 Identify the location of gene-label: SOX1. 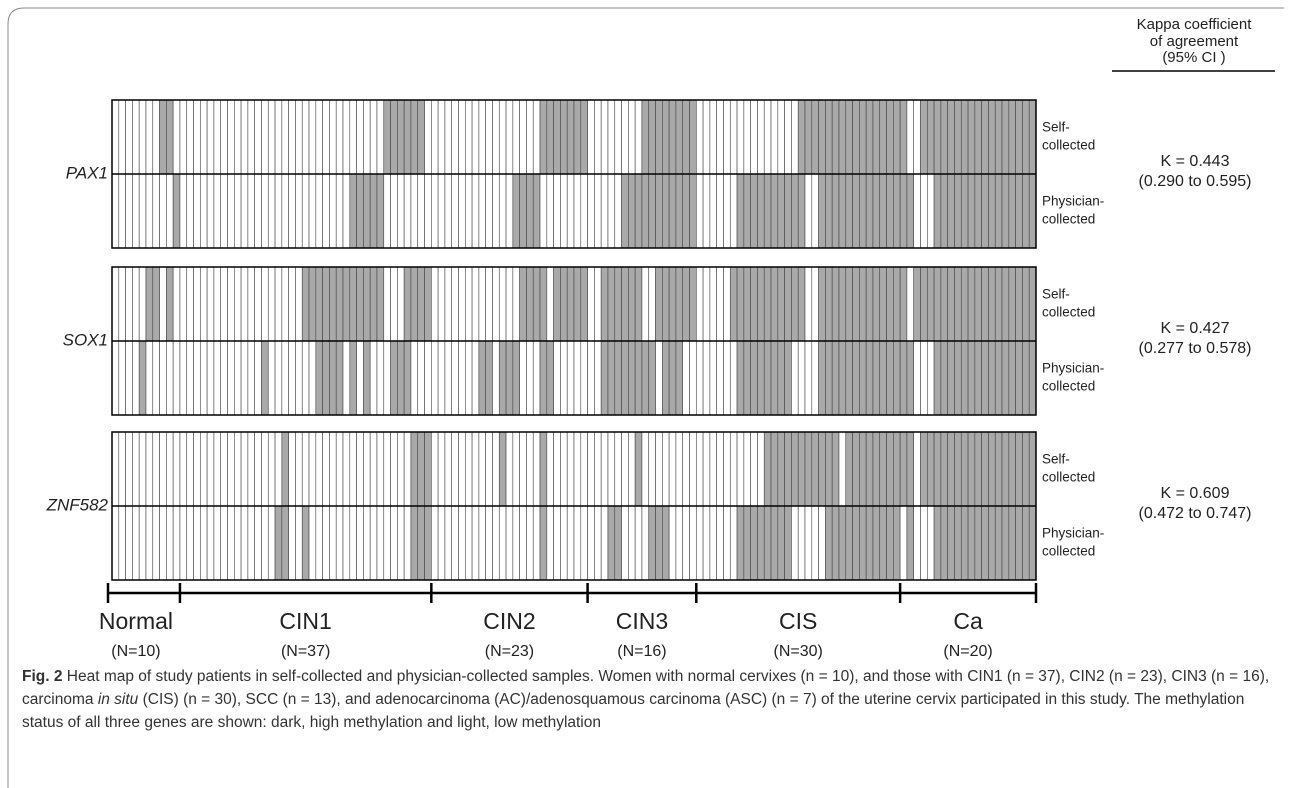
(85, 339).